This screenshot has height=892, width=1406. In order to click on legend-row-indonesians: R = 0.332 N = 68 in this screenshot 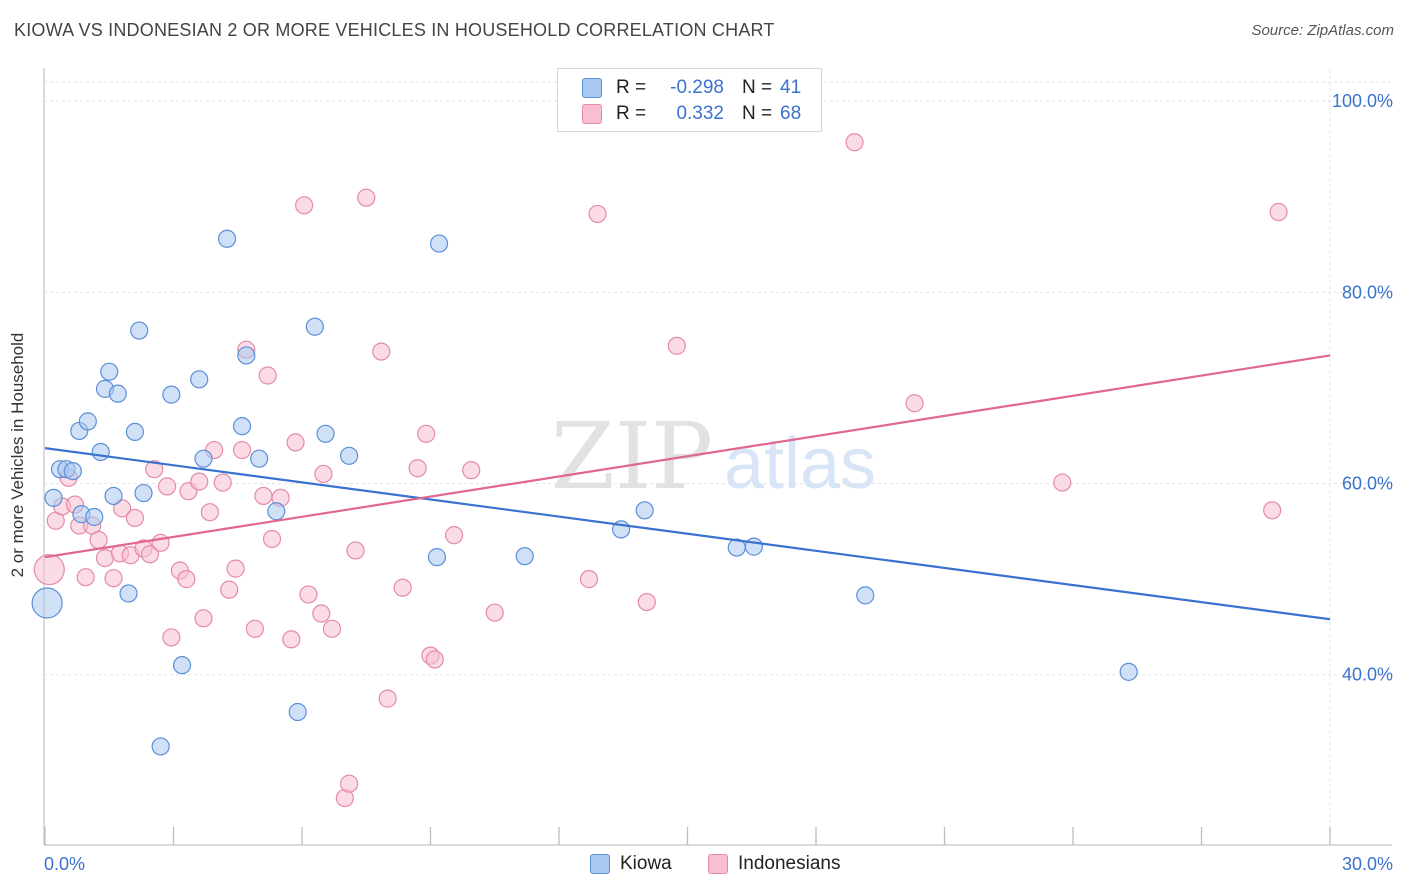, I will do `click(691, 114)`.